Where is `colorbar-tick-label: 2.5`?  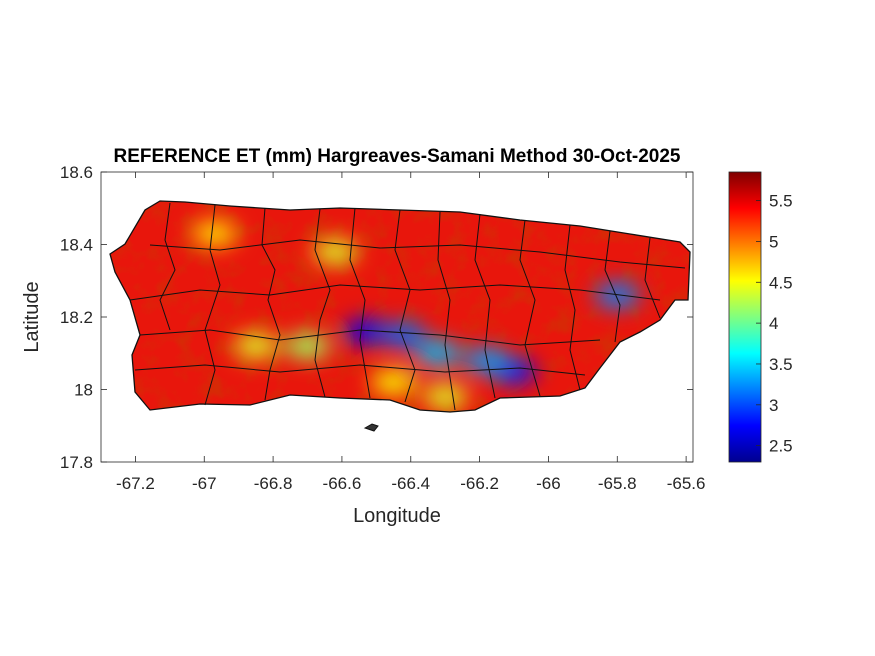
colorbar-tick-label: 2.5 is located at coordinates (781, 446).